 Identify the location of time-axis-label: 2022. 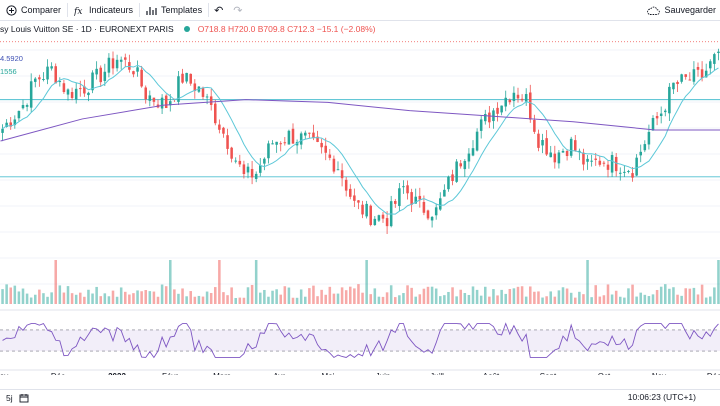
(117, 373).